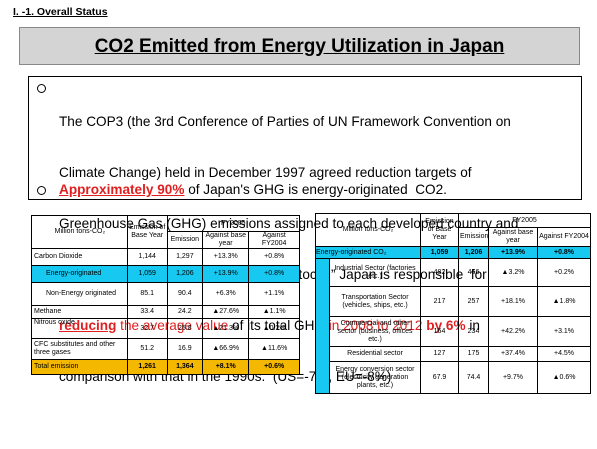 The height and width of the screenshot is (449, 597). Describe the element at coordinates (147, 232) in the screenshot. I see `base-year-header: Emission of Base Year` at that location.